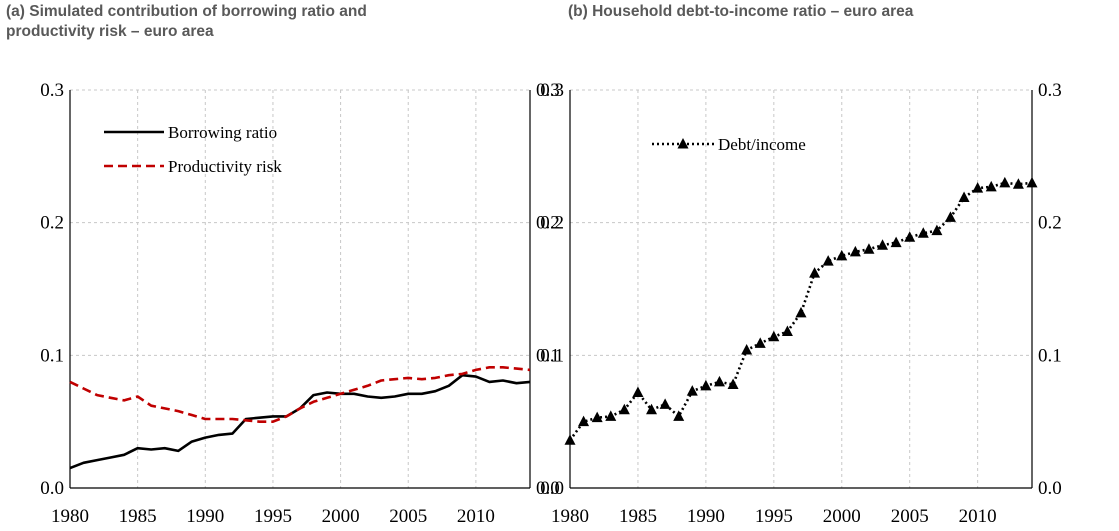 The image size is (1119, 531). Describe the element at coordinates (552, 488) in the screenshot. I see `panel-b-ytick-label-0: 0.0` at that location.